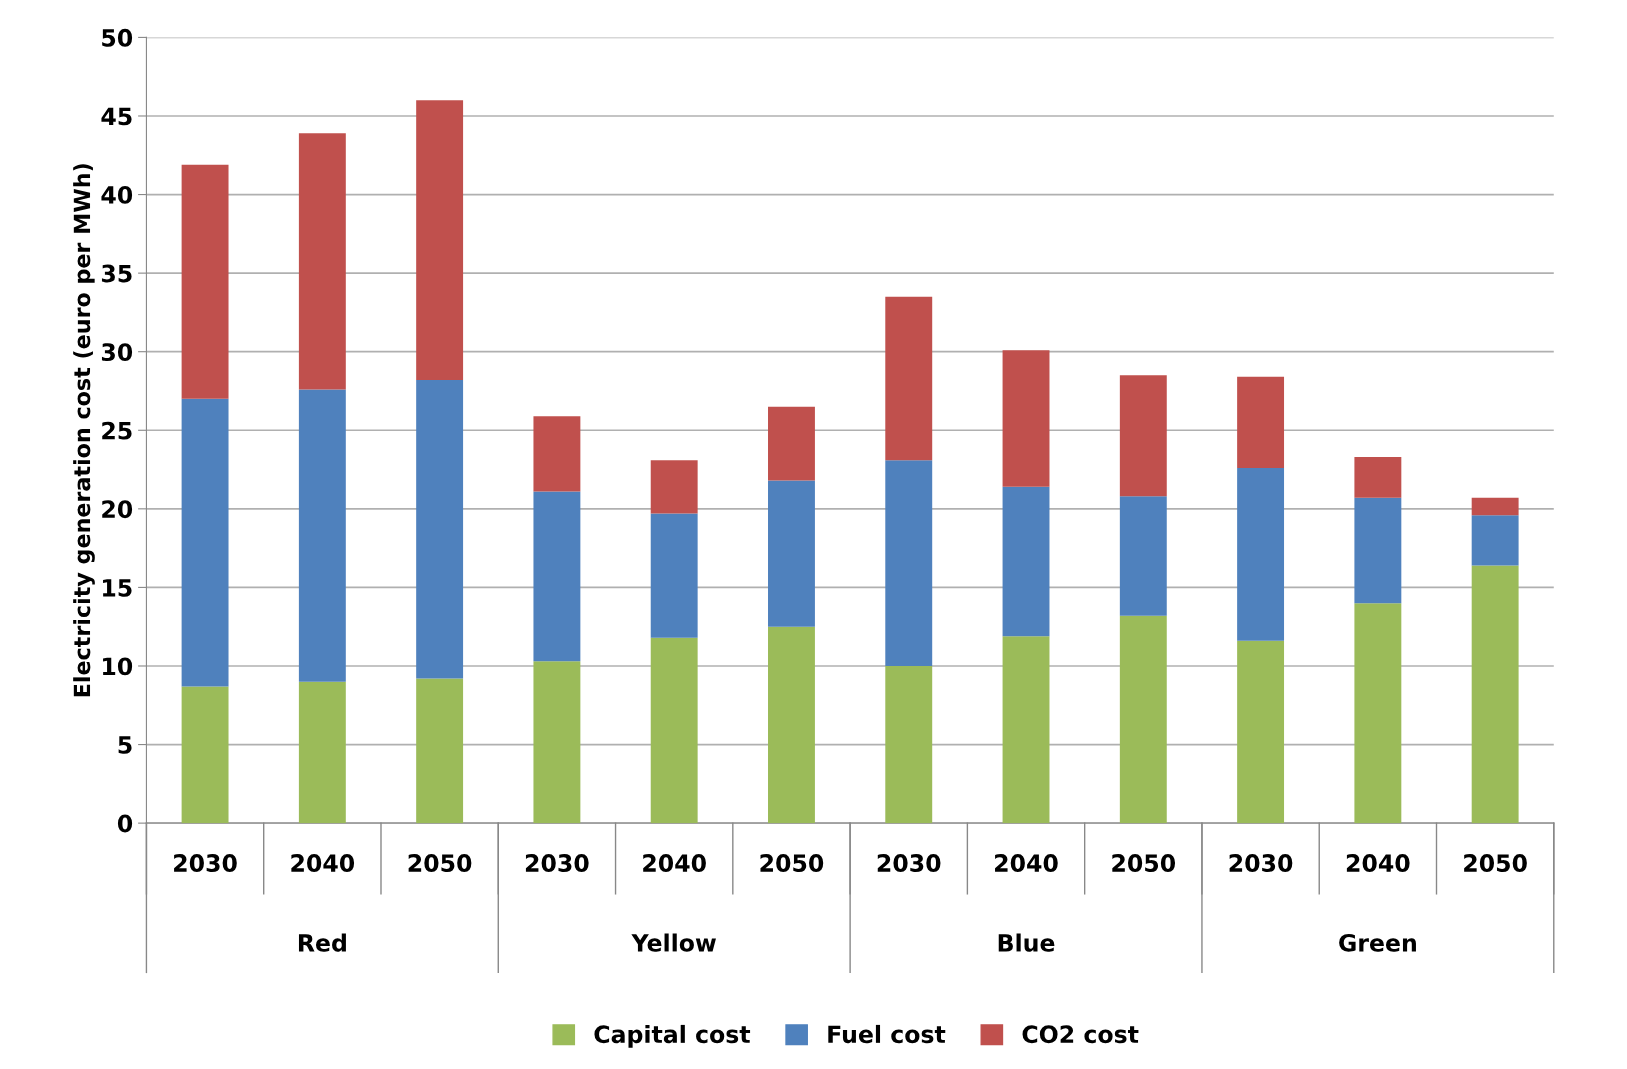  What do you see at coordinates (117, 588) in the screenshot?
I see `y-tick-label: 15` at bounding box center [117, 588].